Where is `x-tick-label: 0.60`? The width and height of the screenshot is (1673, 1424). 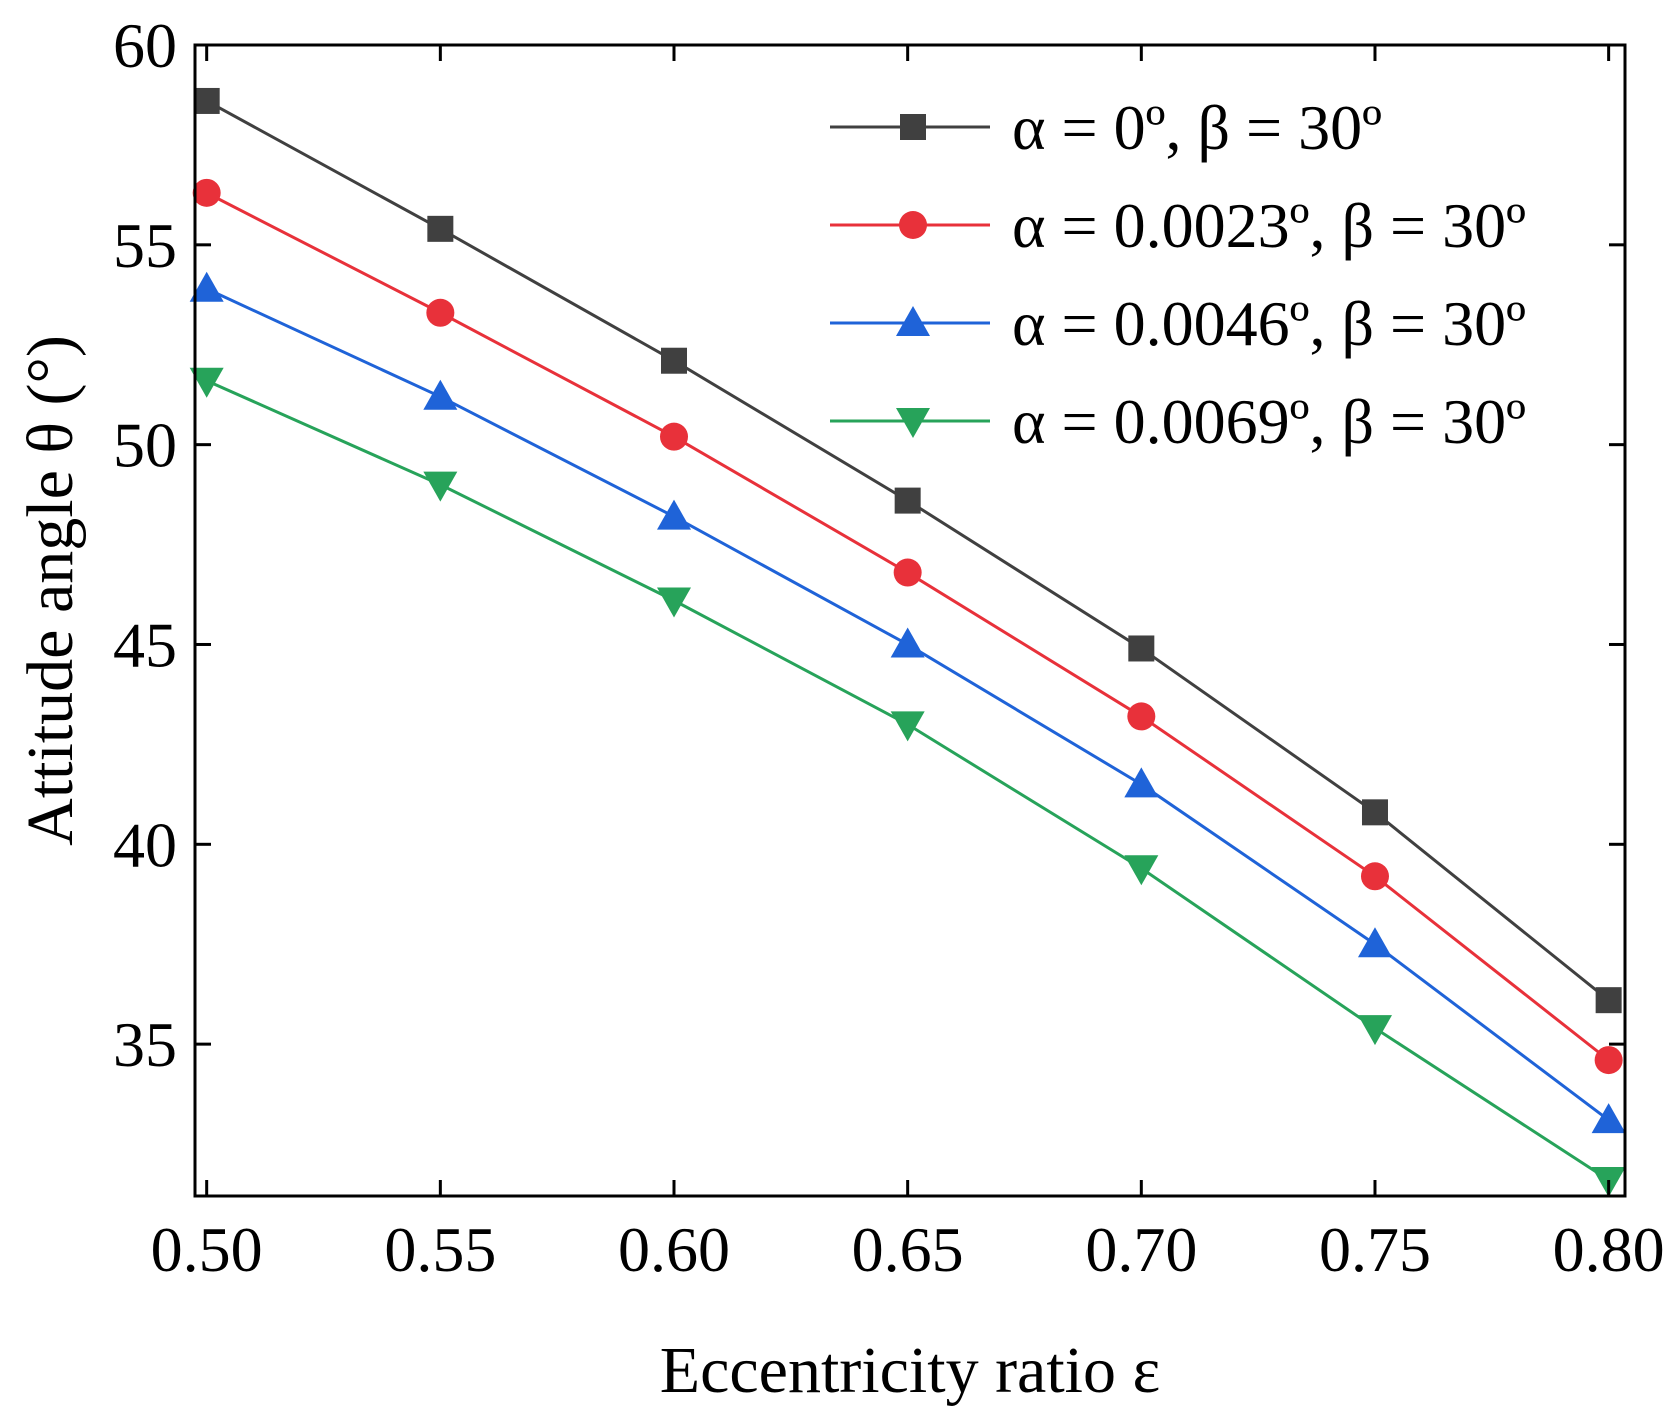
x-tick-label: 0.60 is located at coordinates (674, 1249).